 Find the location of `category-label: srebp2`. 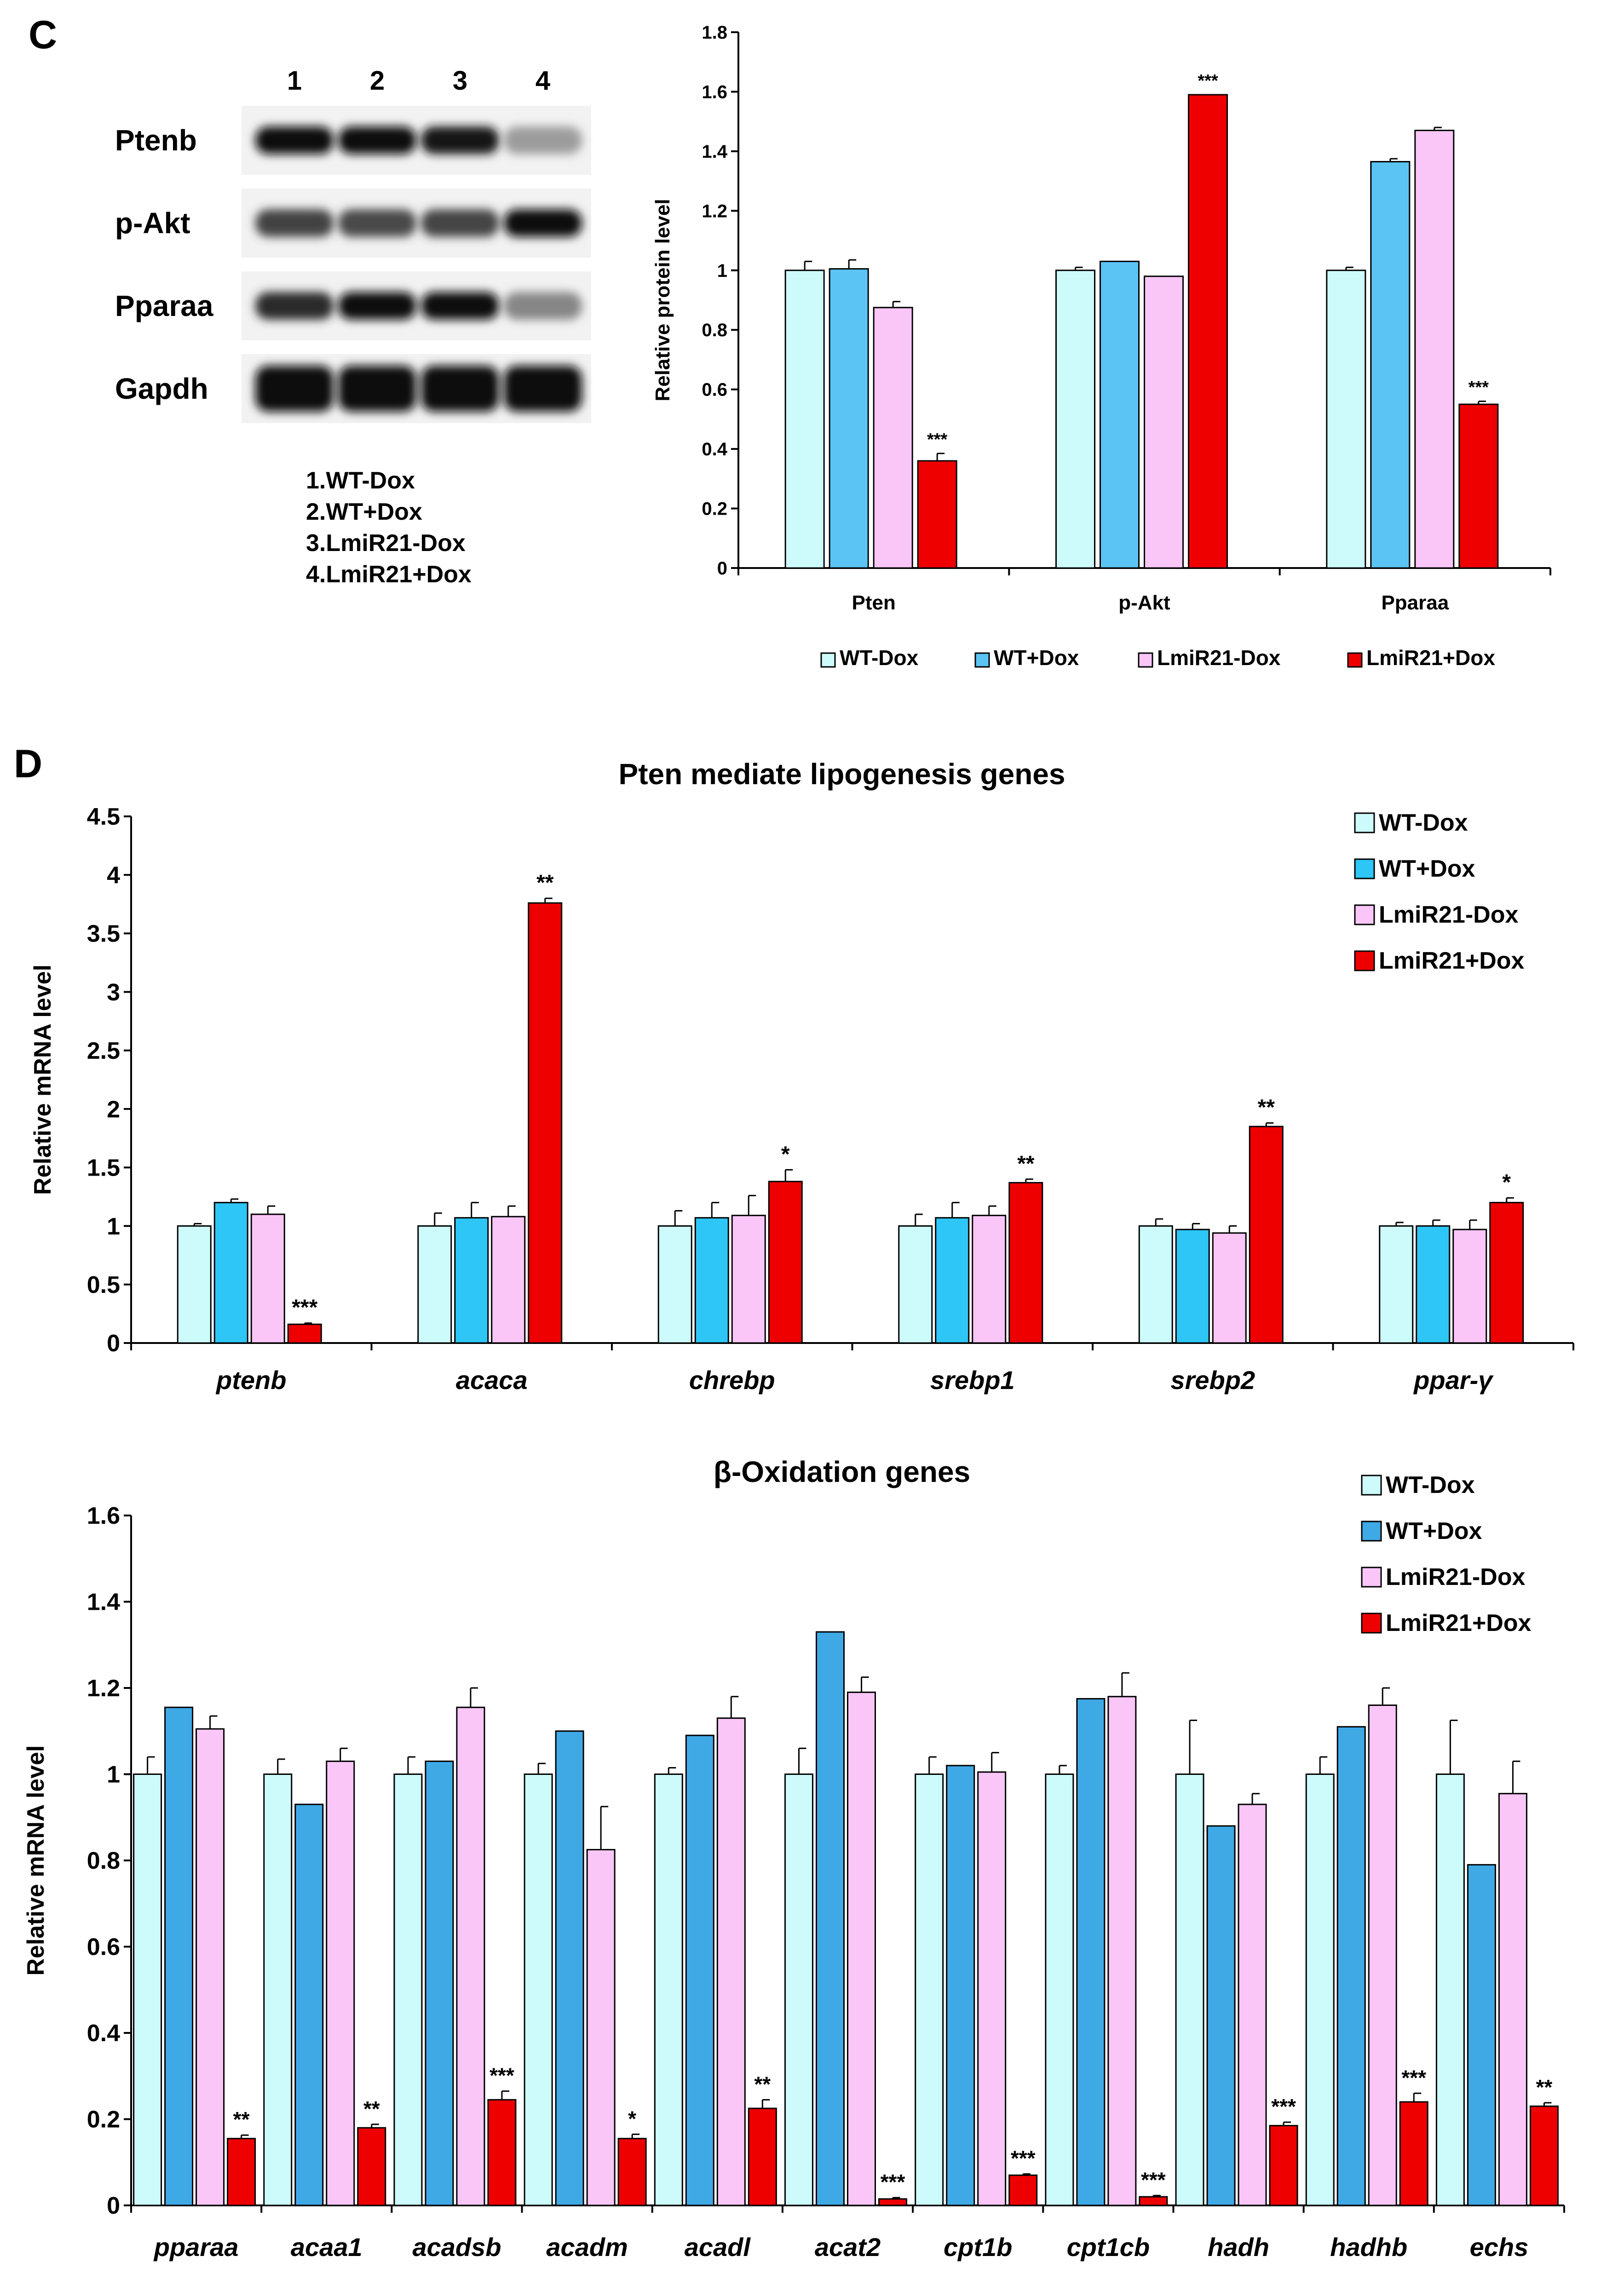

category-label: srebp2 is located at coordinates (1212, 1380).